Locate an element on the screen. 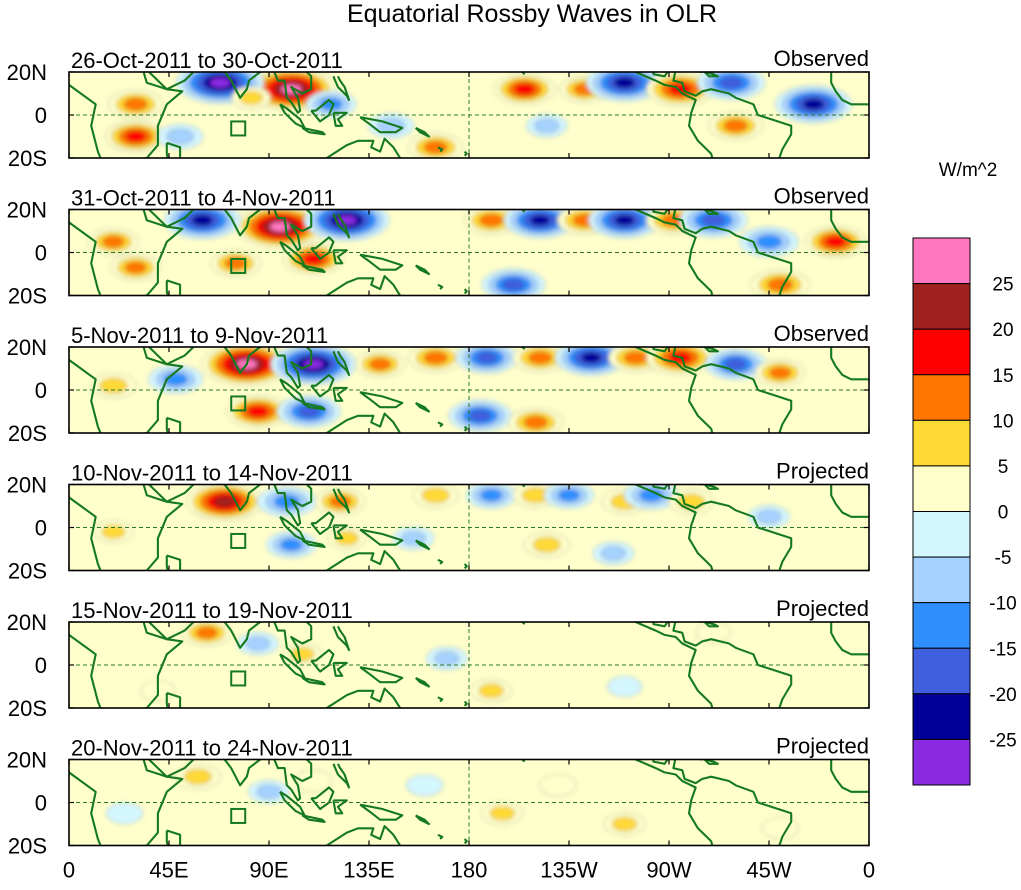 The image size is (1021, 890). colorbar-units: W/m^2 is located at coordinates (968, 170).